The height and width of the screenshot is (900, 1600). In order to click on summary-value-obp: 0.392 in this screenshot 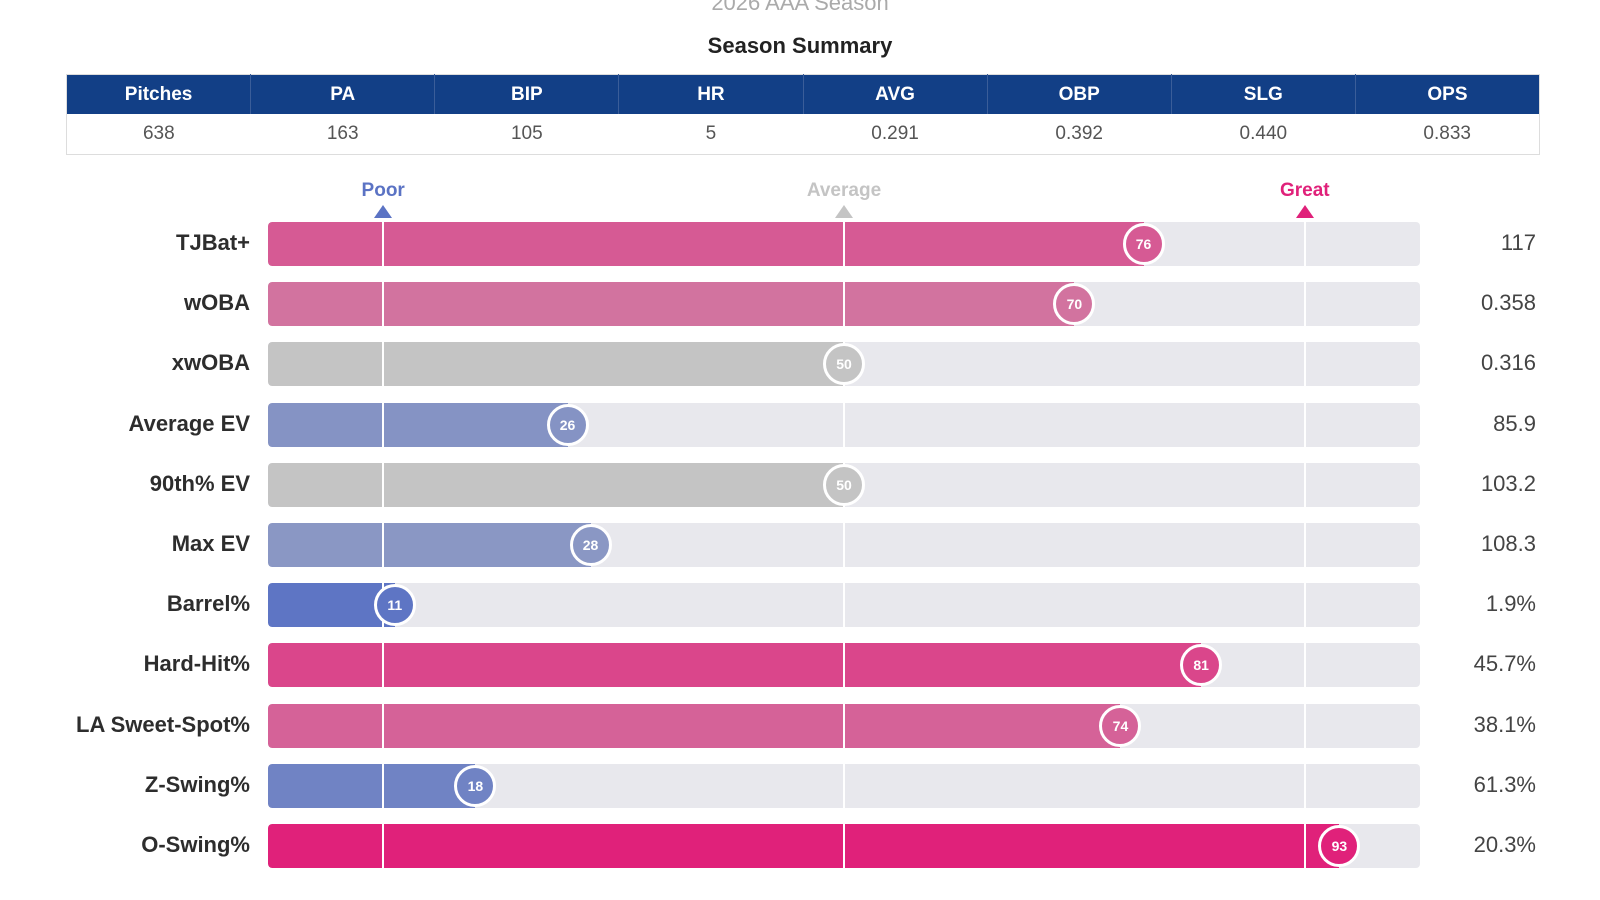, I will do `click(1079, 134)`.